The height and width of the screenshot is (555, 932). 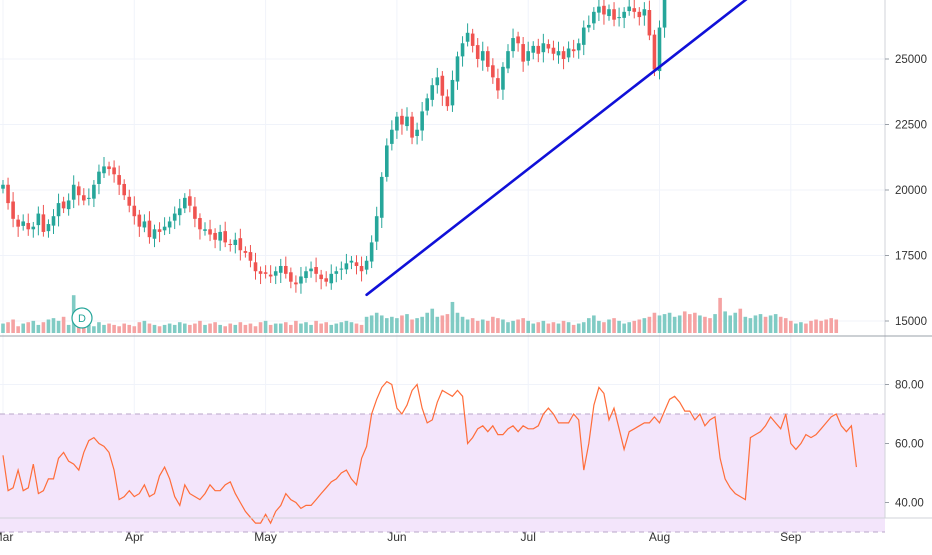 I want to click on time-tick-label: Jun, so click(x=396, y=537).